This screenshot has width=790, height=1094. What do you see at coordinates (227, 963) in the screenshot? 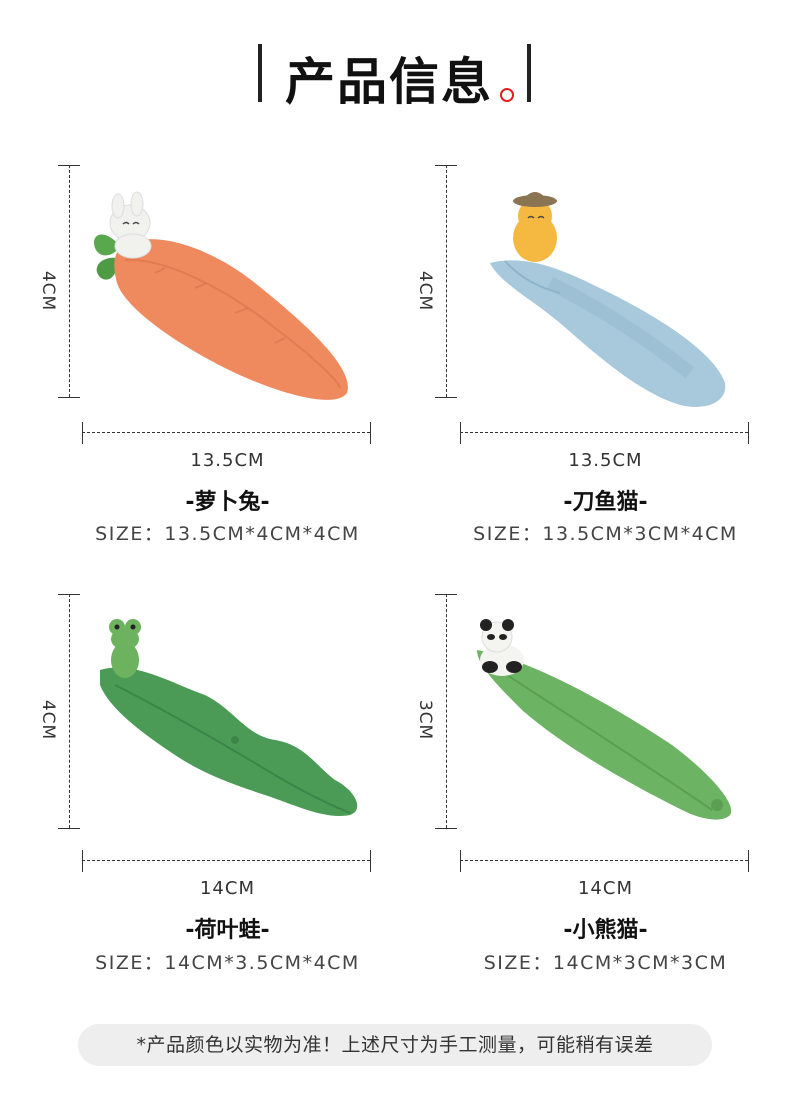
I see `product-size: SIZE：14CM*3.5CM*4CM` at bounding box center [227, 963].